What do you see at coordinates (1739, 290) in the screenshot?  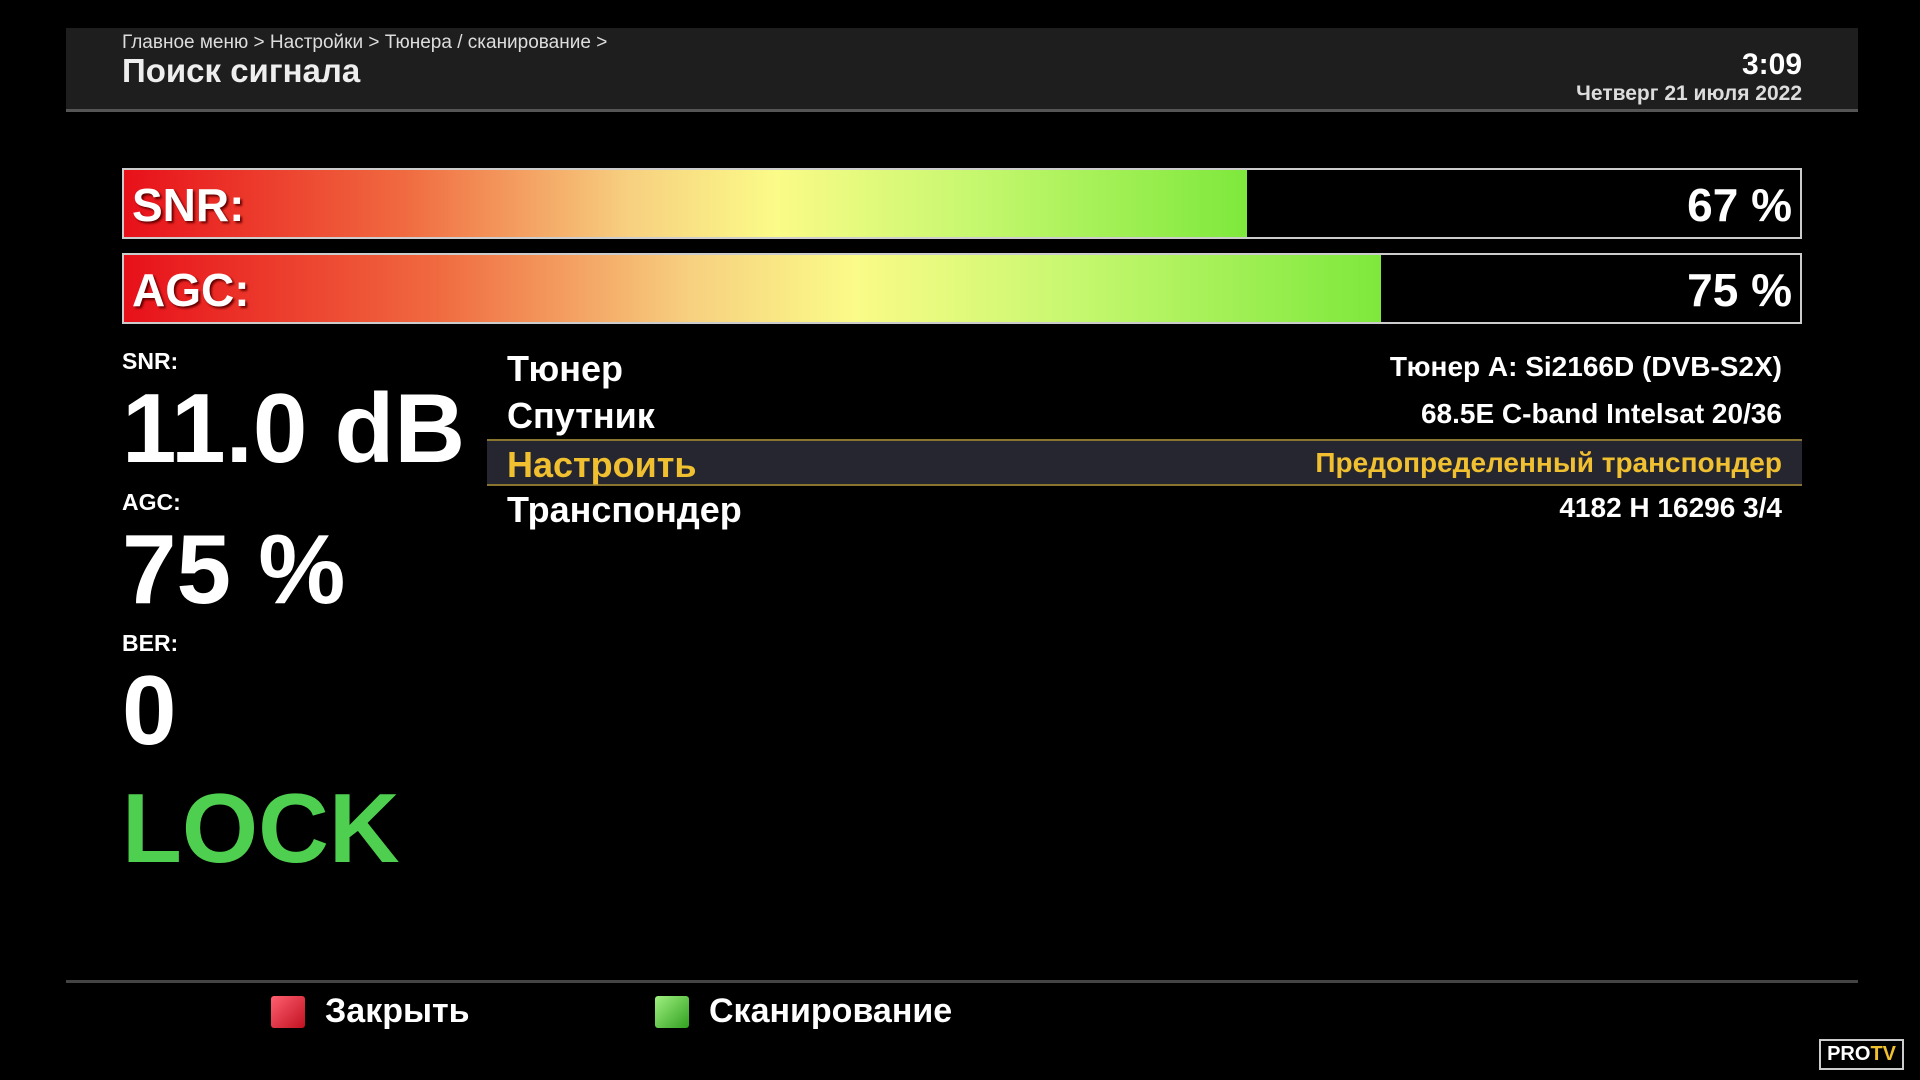 I see `agc-bar-percent: 75 %` at bounding box center [1739, 290].